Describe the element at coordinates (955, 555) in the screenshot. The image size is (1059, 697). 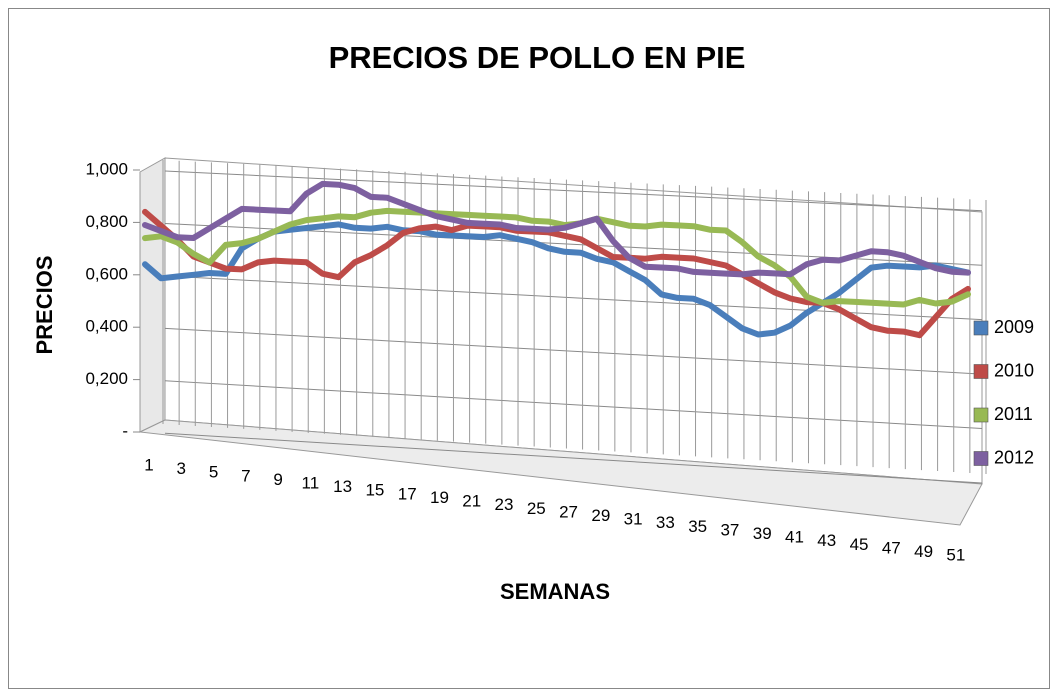
I see `x-tick-label: 51` at that location.